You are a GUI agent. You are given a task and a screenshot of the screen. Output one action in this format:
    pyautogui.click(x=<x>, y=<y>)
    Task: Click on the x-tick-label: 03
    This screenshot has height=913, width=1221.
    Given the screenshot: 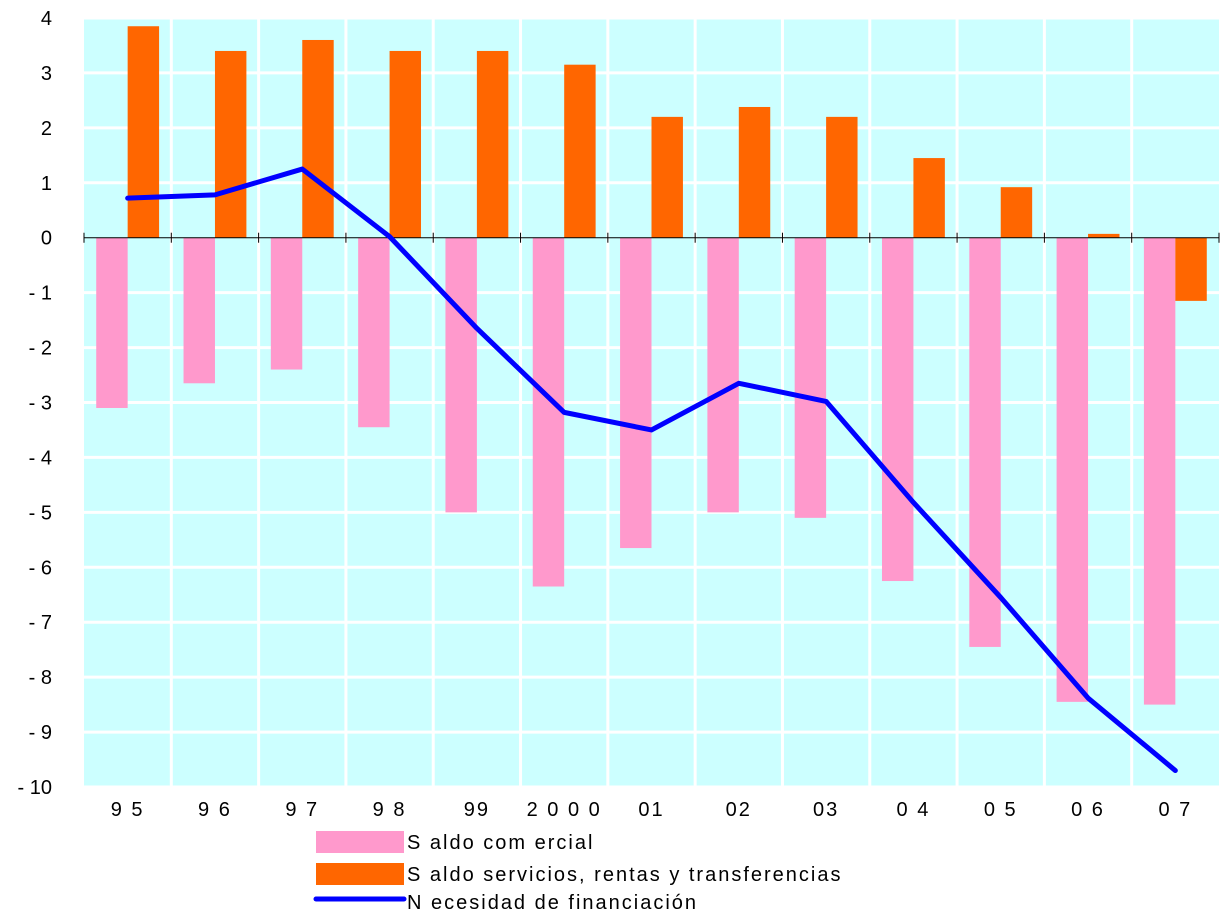 What is the action you would take?
    pyautogui.click(x=826, y=810)
    